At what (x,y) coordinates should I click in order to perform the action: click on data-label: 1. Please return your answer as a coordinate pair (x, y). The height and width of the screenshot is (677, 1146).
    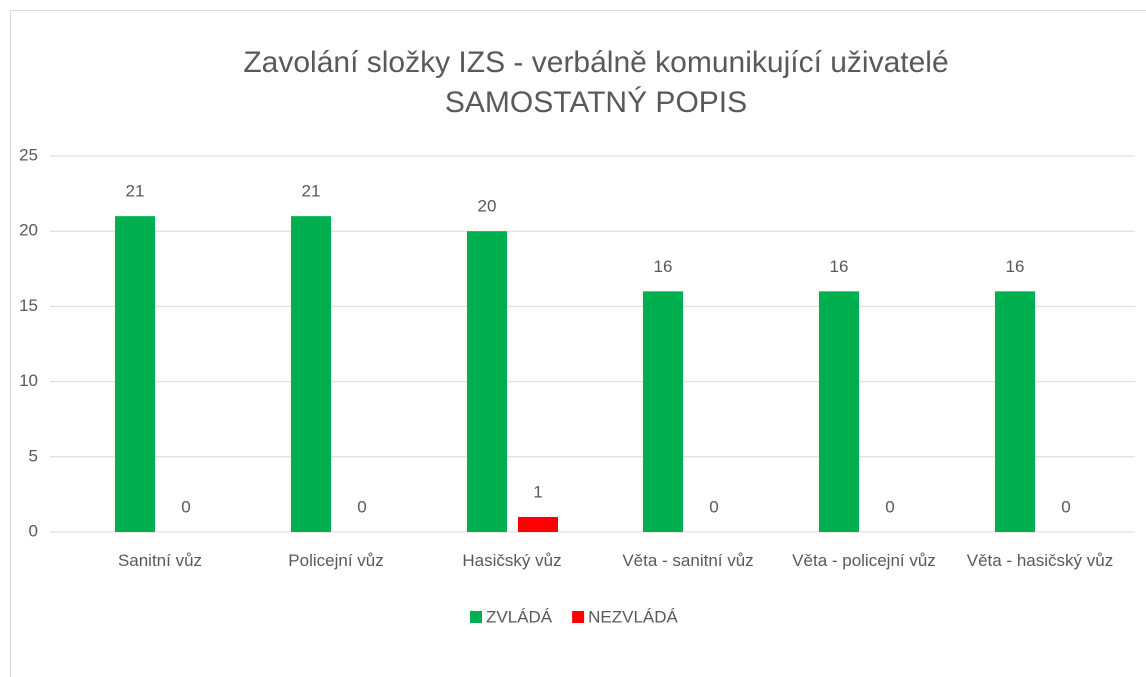
    Looking at the image, I should click on (537, 491).